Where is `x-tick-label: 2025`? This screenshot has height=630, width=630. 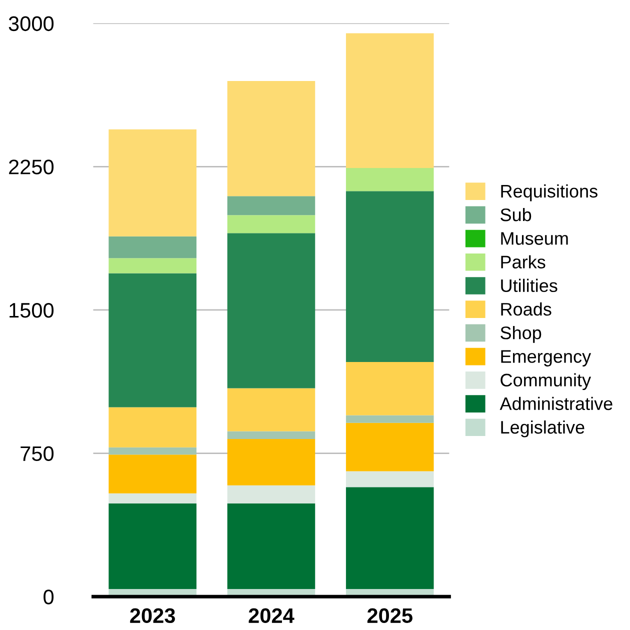 x-tick-label: 2025 is located at coordinates (389, 616).